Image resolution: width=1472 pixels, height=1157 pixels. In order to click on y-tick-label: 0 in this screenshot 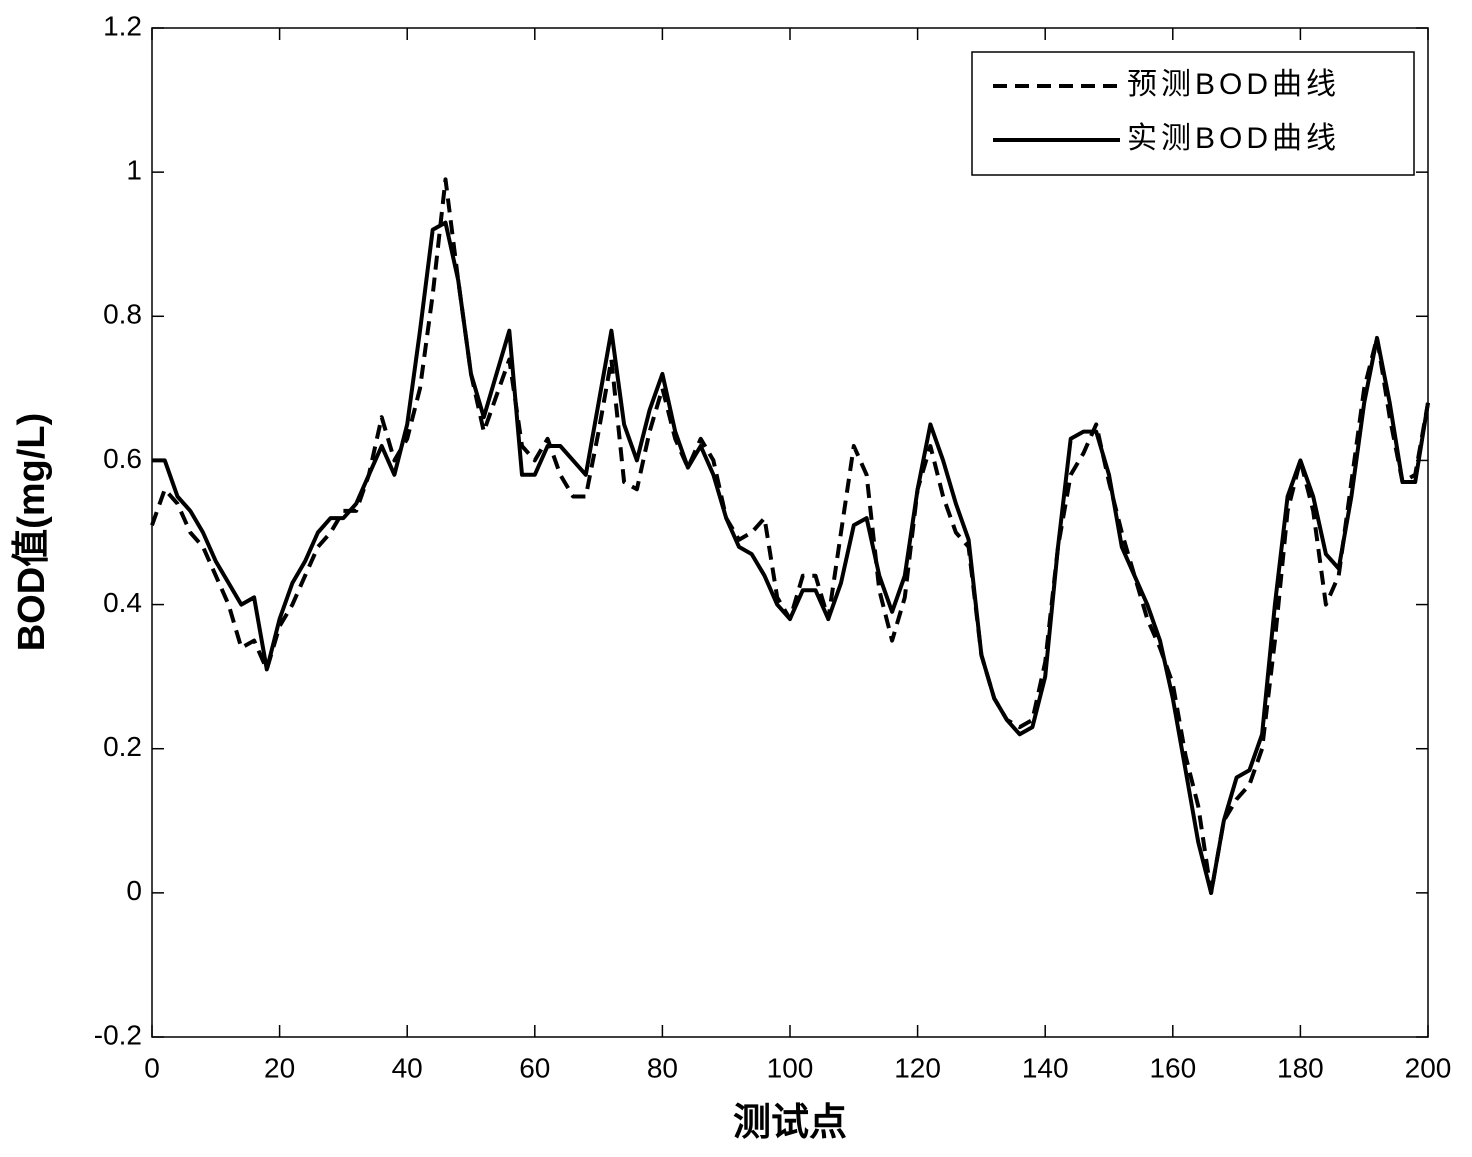, I will do `click(134, 890)`.